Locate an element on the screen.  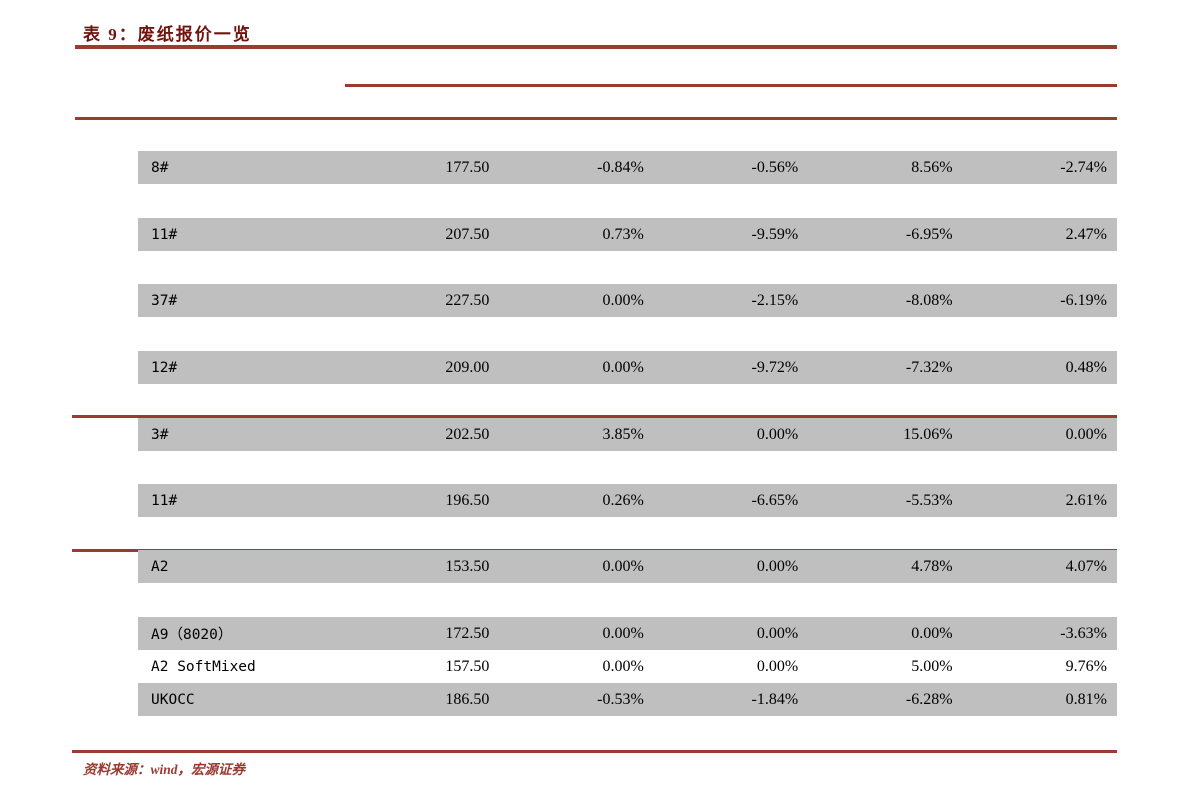
change-cell-2: -9.72% is located at coordinates (775, 367).